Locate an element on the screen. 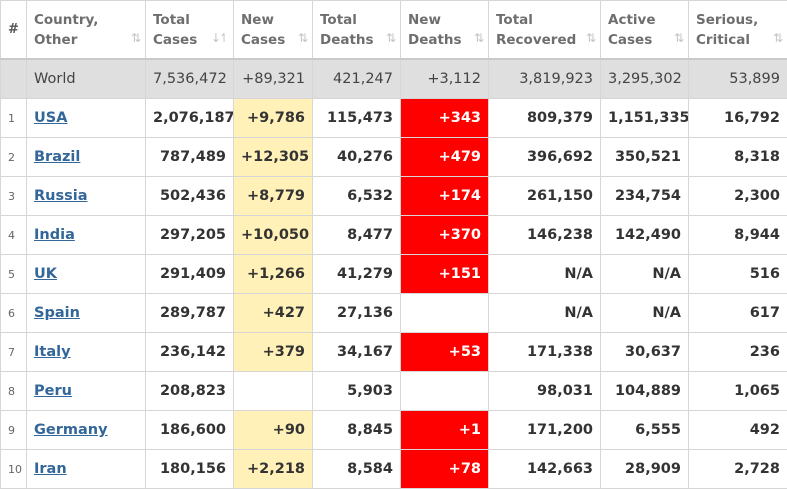 Image resolution: width=787 pixels, height=489 pixels. new-deaths-cell: +343 is located at coordinates (445, 118).